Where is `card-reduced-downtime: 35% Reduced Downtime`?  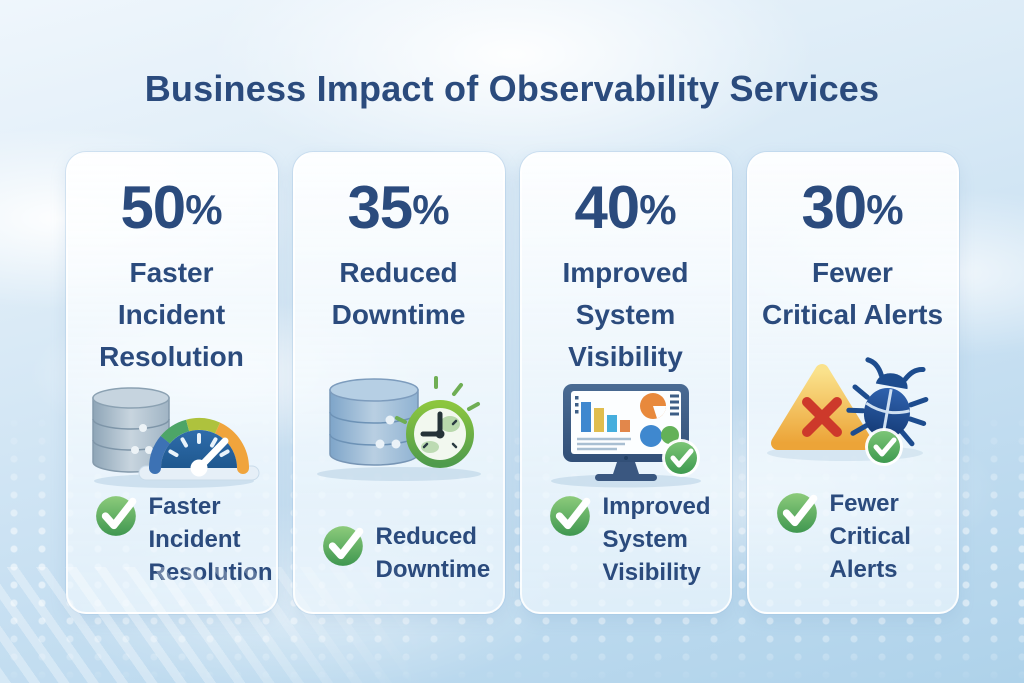
card-reduced-downtime: 35% Reduced Downtime is located at coordinates (398, 383).